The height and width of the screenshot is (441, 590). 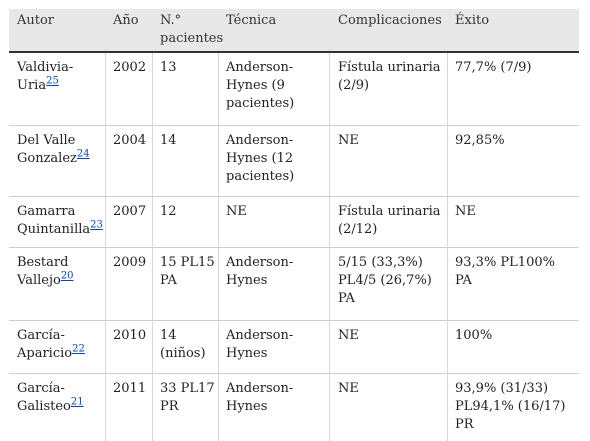 I want to click on author-cell: García-Aparicio22, so click(x=51, y=344).